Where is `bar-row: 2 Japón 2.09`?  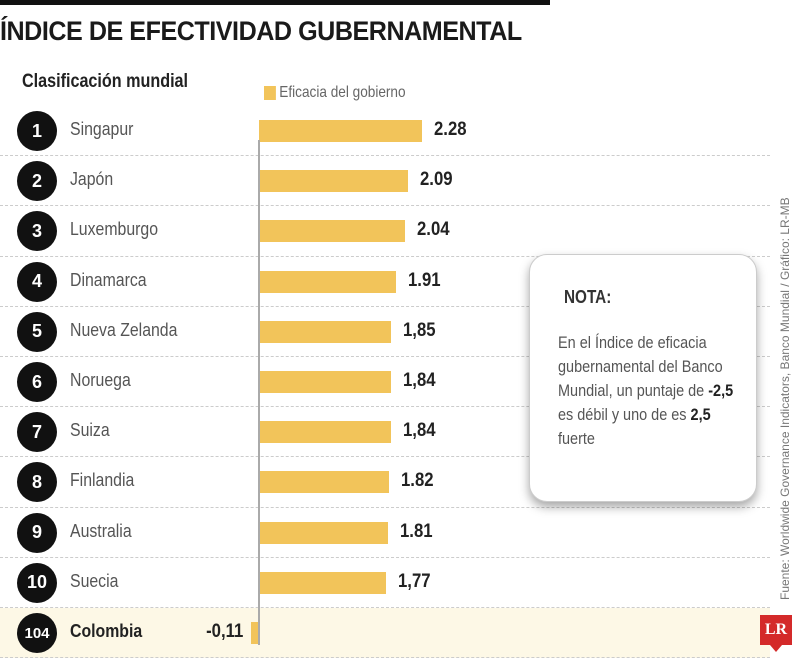 bar-row: 2 Japón 2.09 is located at coordinates (385, 181).